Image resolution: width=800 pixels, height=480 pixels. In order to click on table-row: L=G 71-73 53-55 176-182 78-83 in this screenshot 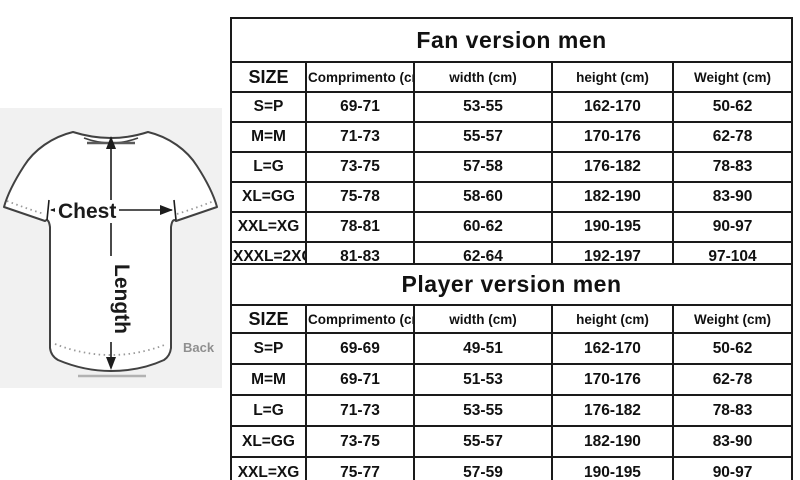, I will do `click(512, 410)`.